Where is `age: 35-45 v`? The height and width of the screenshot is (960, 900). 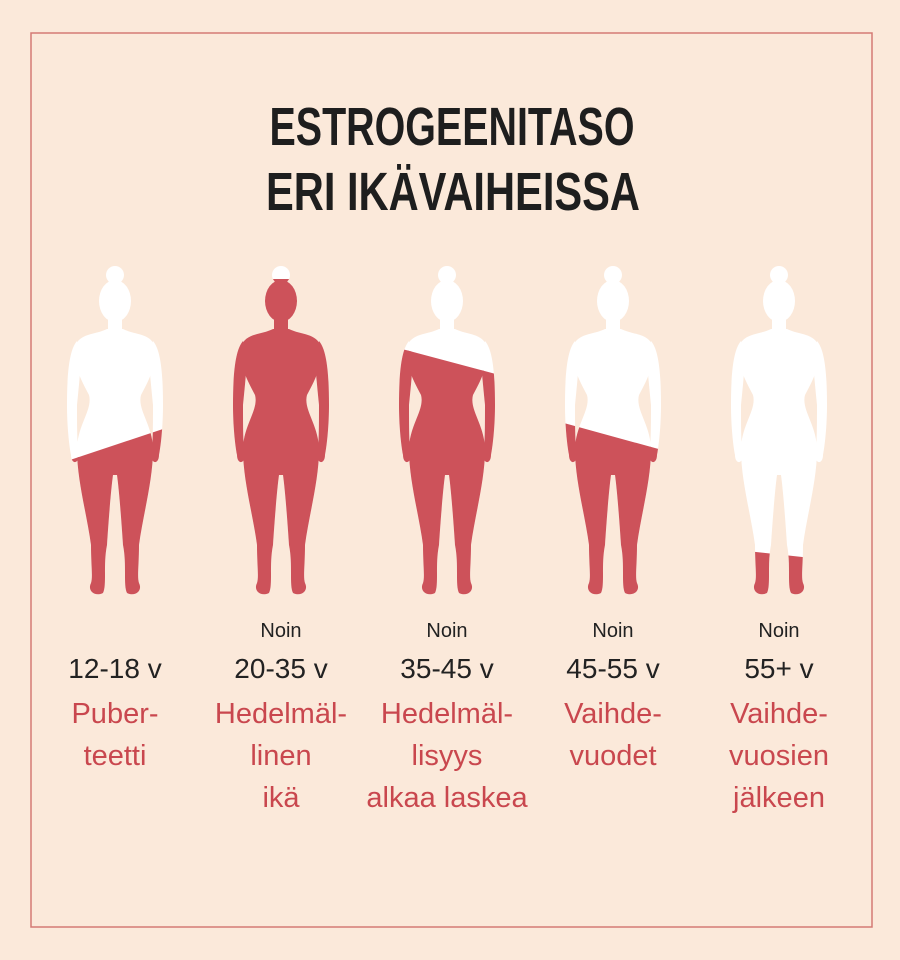 age: 35-45 v is located at coordinates (446, 668).